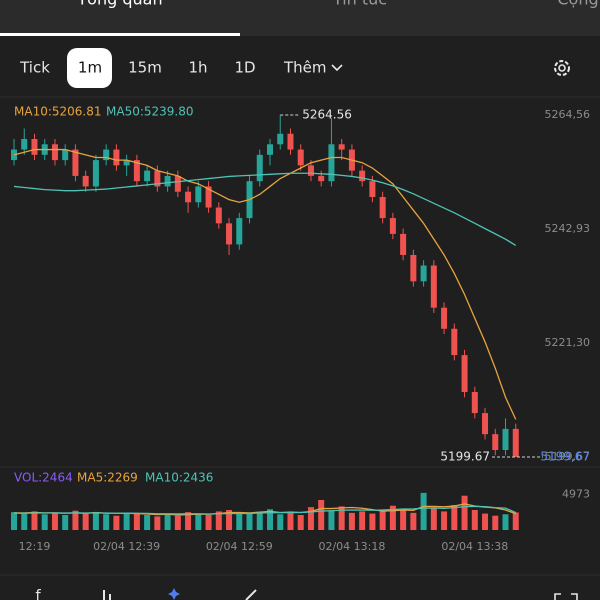 Image resolution: width=600 pixels, height=600 pixels. Describe the element at coordinates (474, 546) in the screenshot. I see `x-tick-label: 02/04 13:38` at that location.